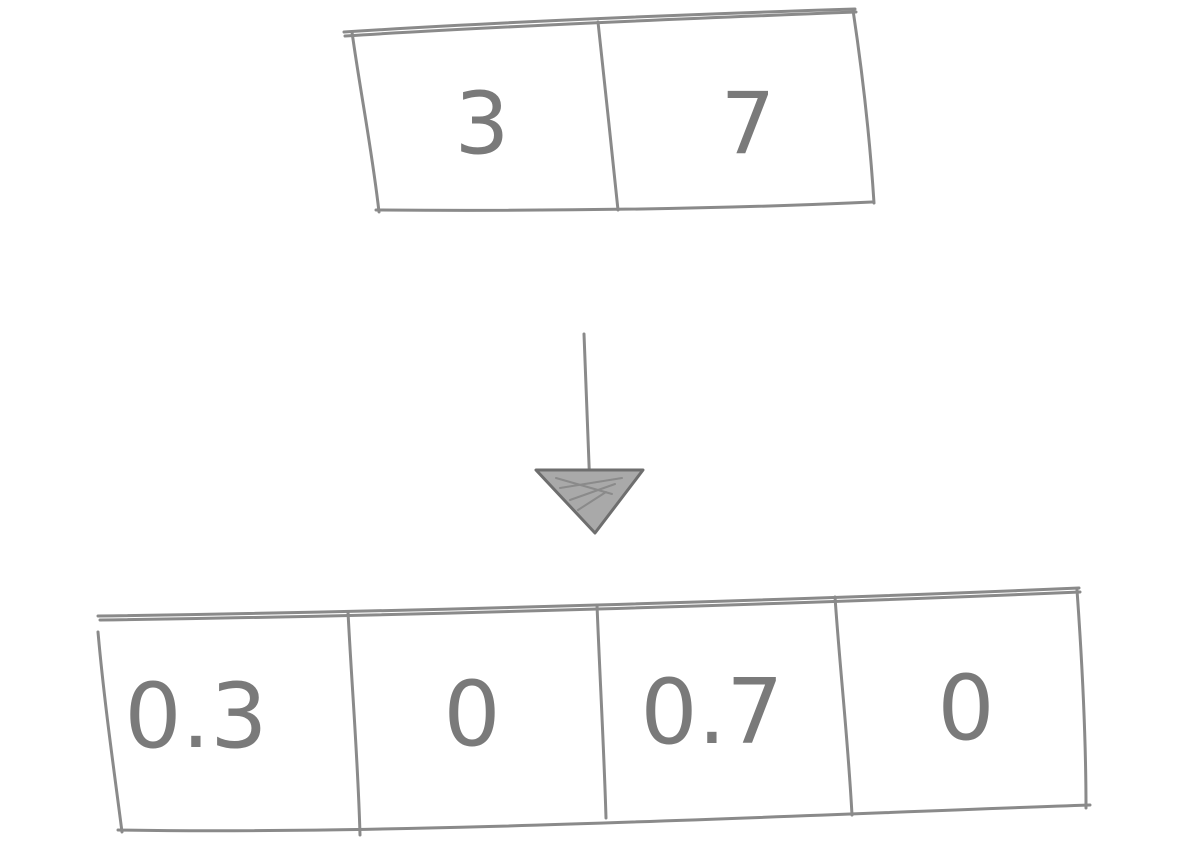 The image size is (1201, 860). Describe the element at coordinates (110, 732) in the screenshot. I see `output-array-left-border` at that location.